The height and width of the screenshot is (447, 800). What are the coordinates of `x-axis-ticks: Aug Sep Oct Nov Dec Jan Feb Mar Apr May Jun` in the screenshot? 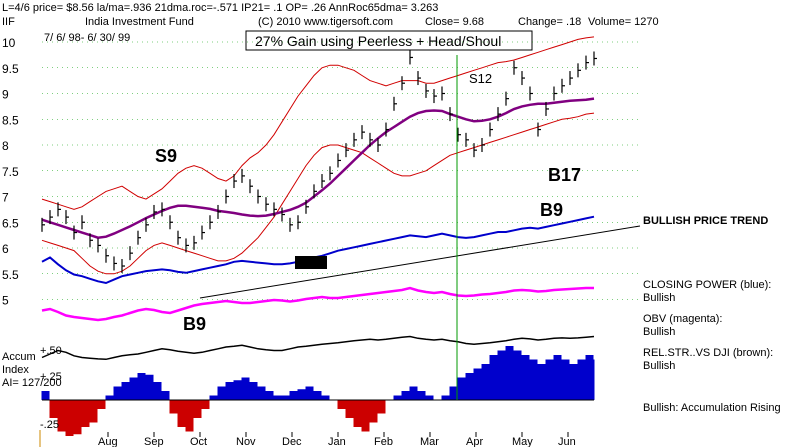 It's located at (337, 439).